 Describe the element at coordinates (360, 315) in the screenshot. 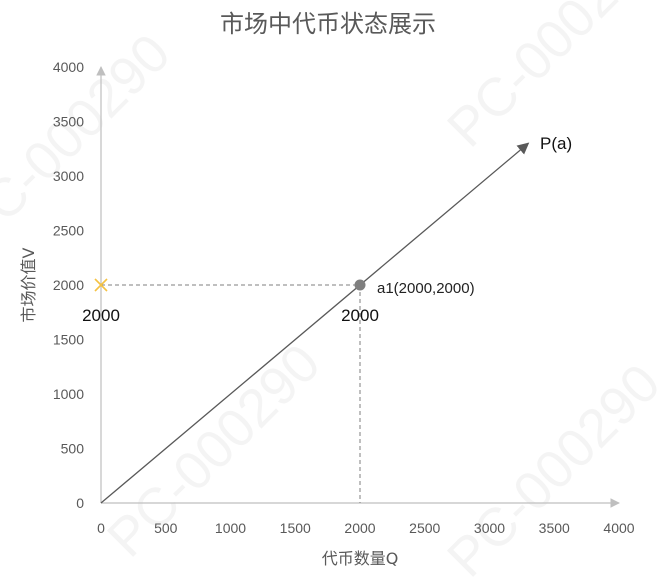

I see `annotation-x-2000: 2000` at that location.